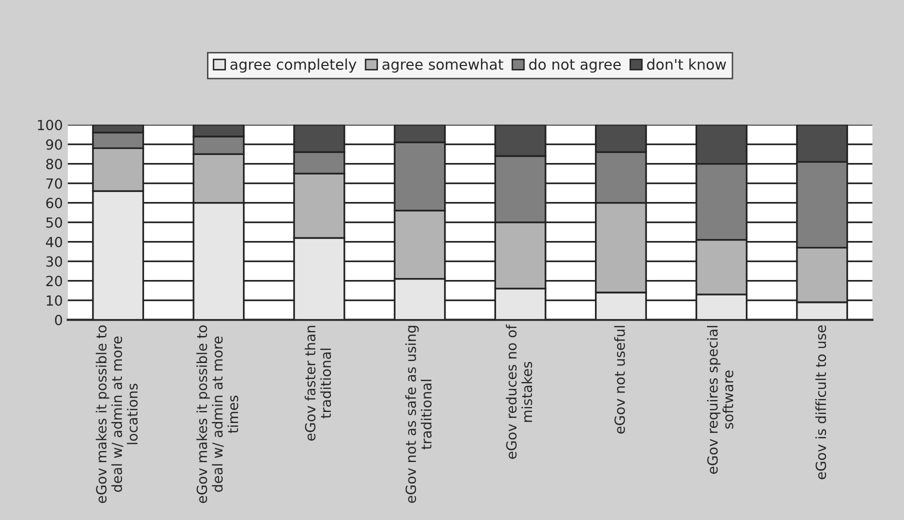 This screenshot has height=520, width=904. I want to click on y-tick-label: 20, so click(54, 281).